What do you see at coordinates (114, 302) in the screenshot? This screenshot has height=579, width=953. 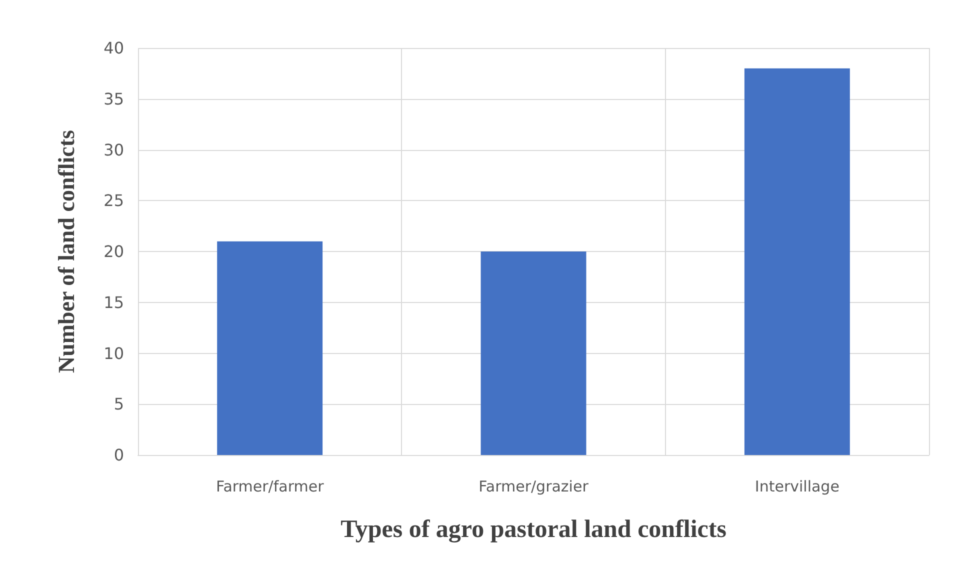 I see `y-tick-label: 15` at bounding box center [114, 302].